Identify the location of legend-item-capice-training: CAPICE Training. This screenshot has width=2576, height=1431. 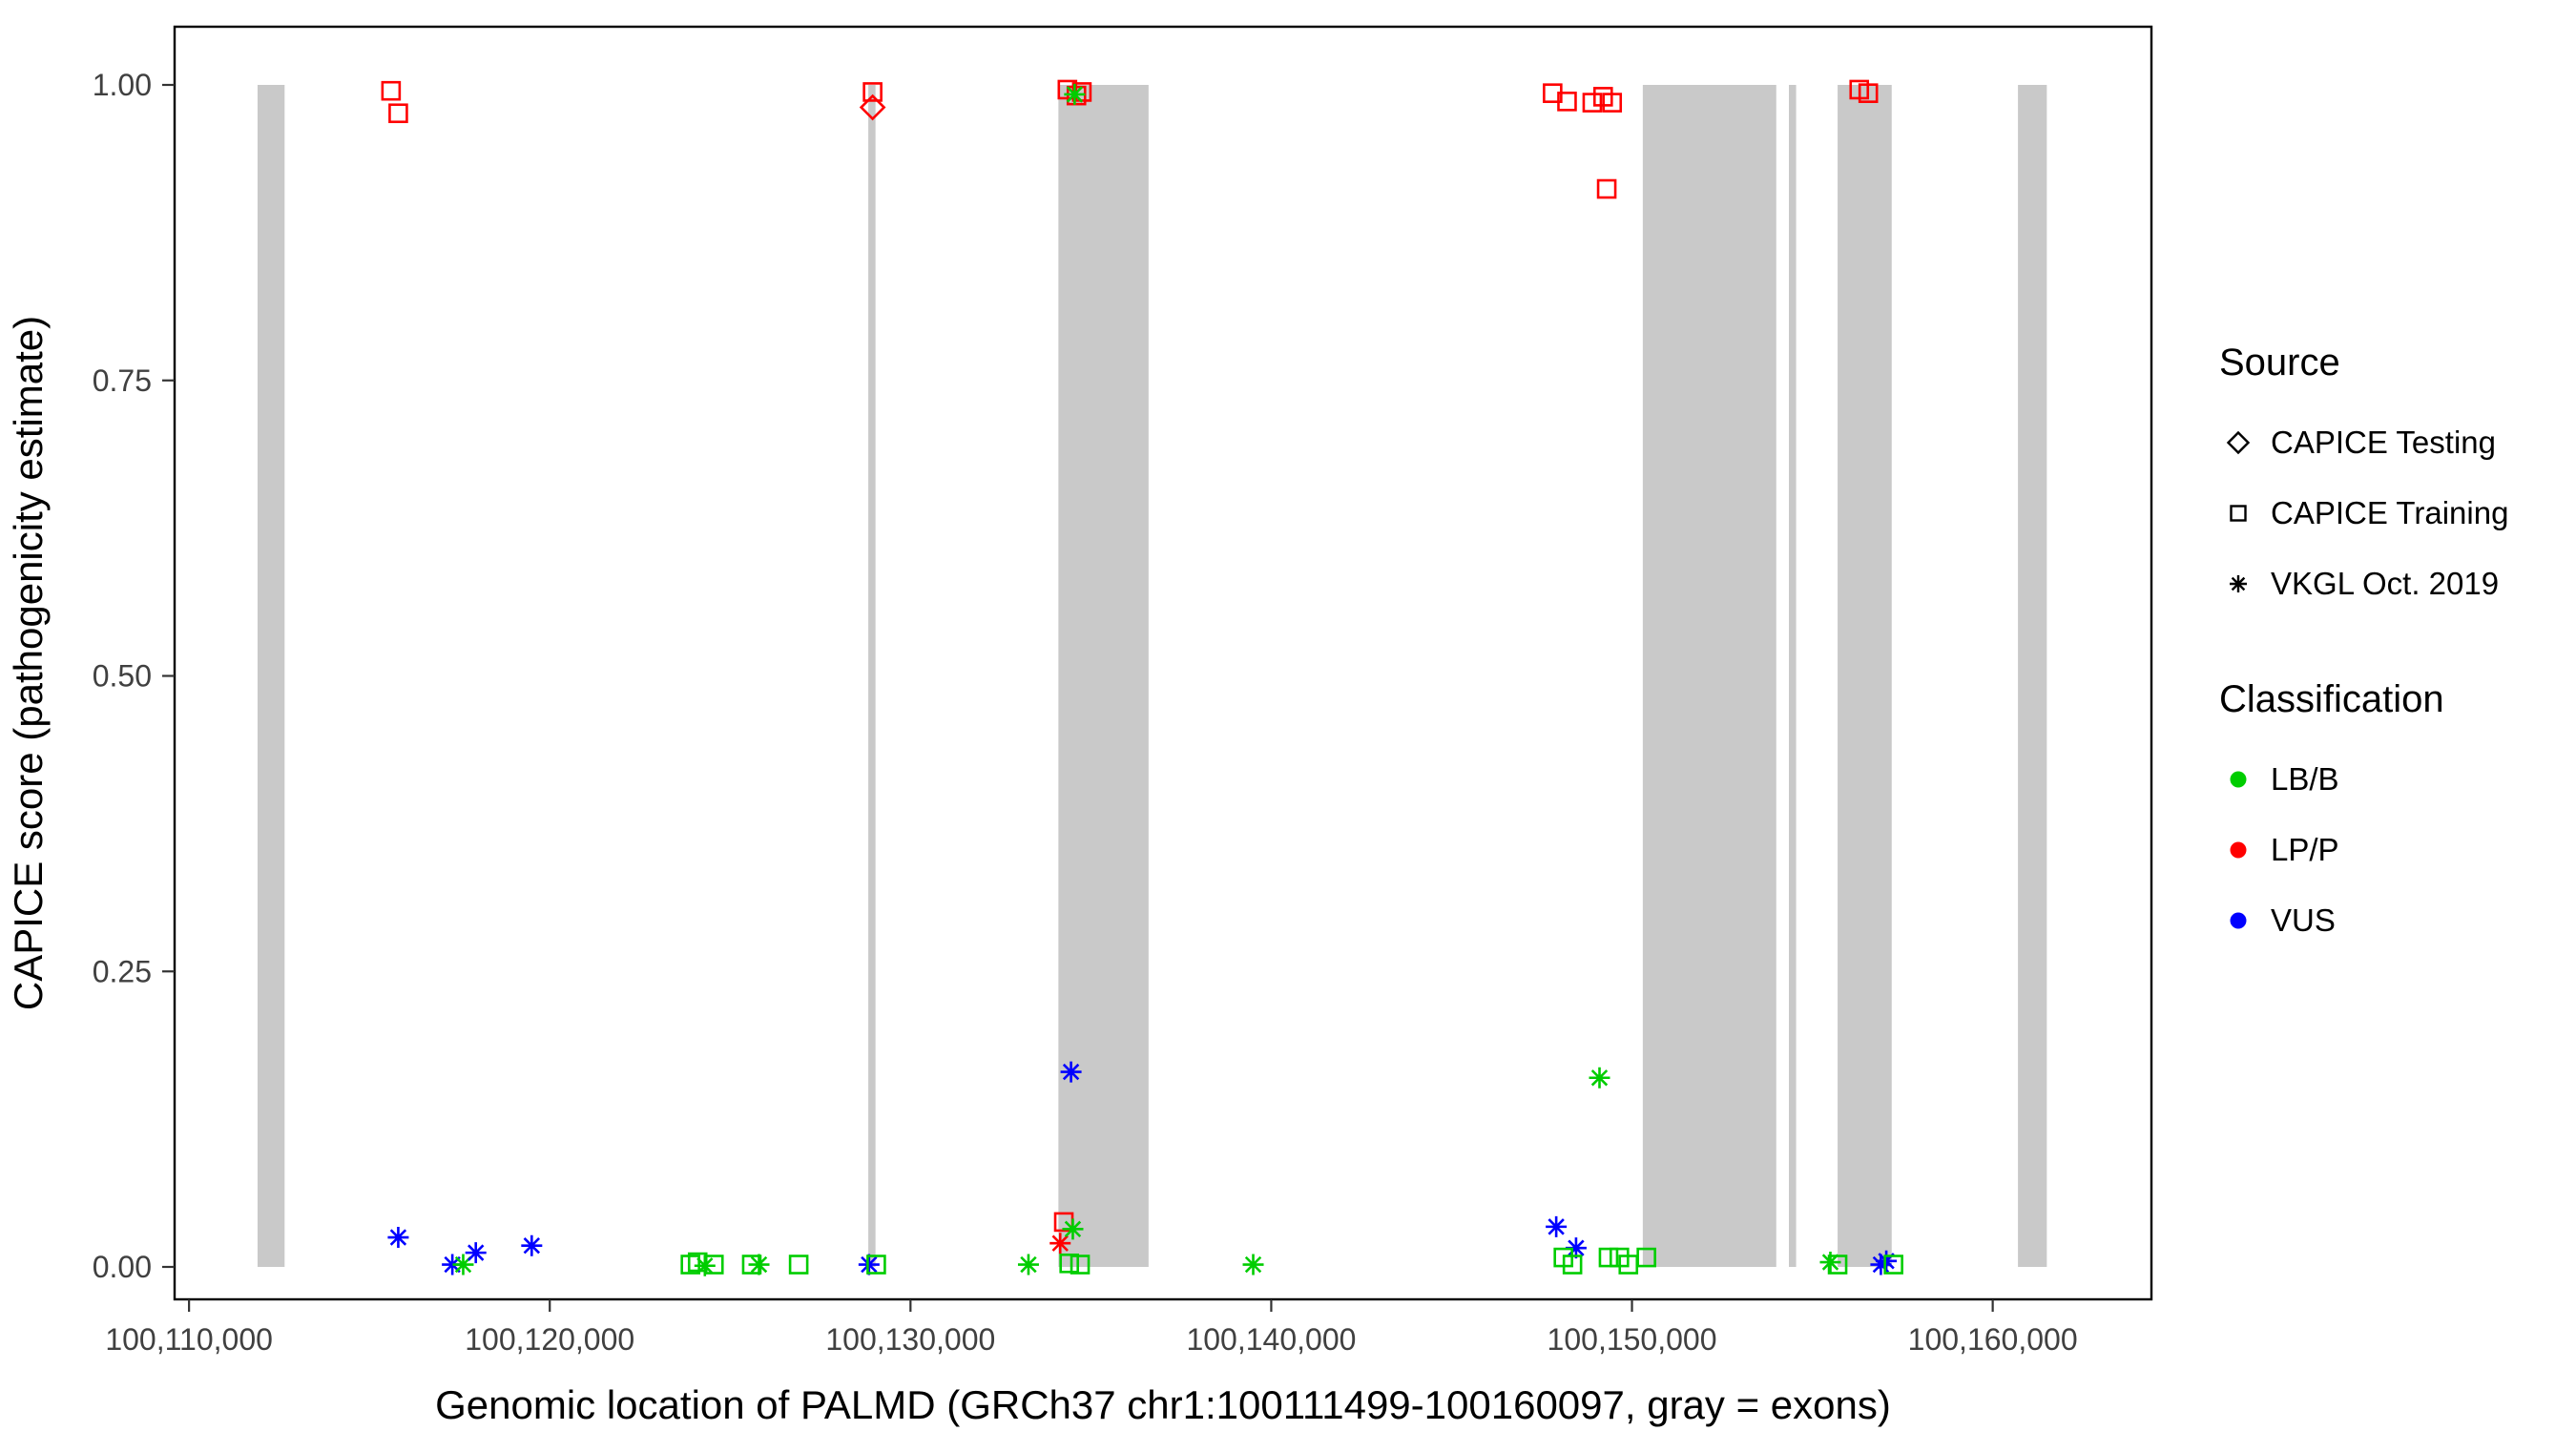
(2363, 513).